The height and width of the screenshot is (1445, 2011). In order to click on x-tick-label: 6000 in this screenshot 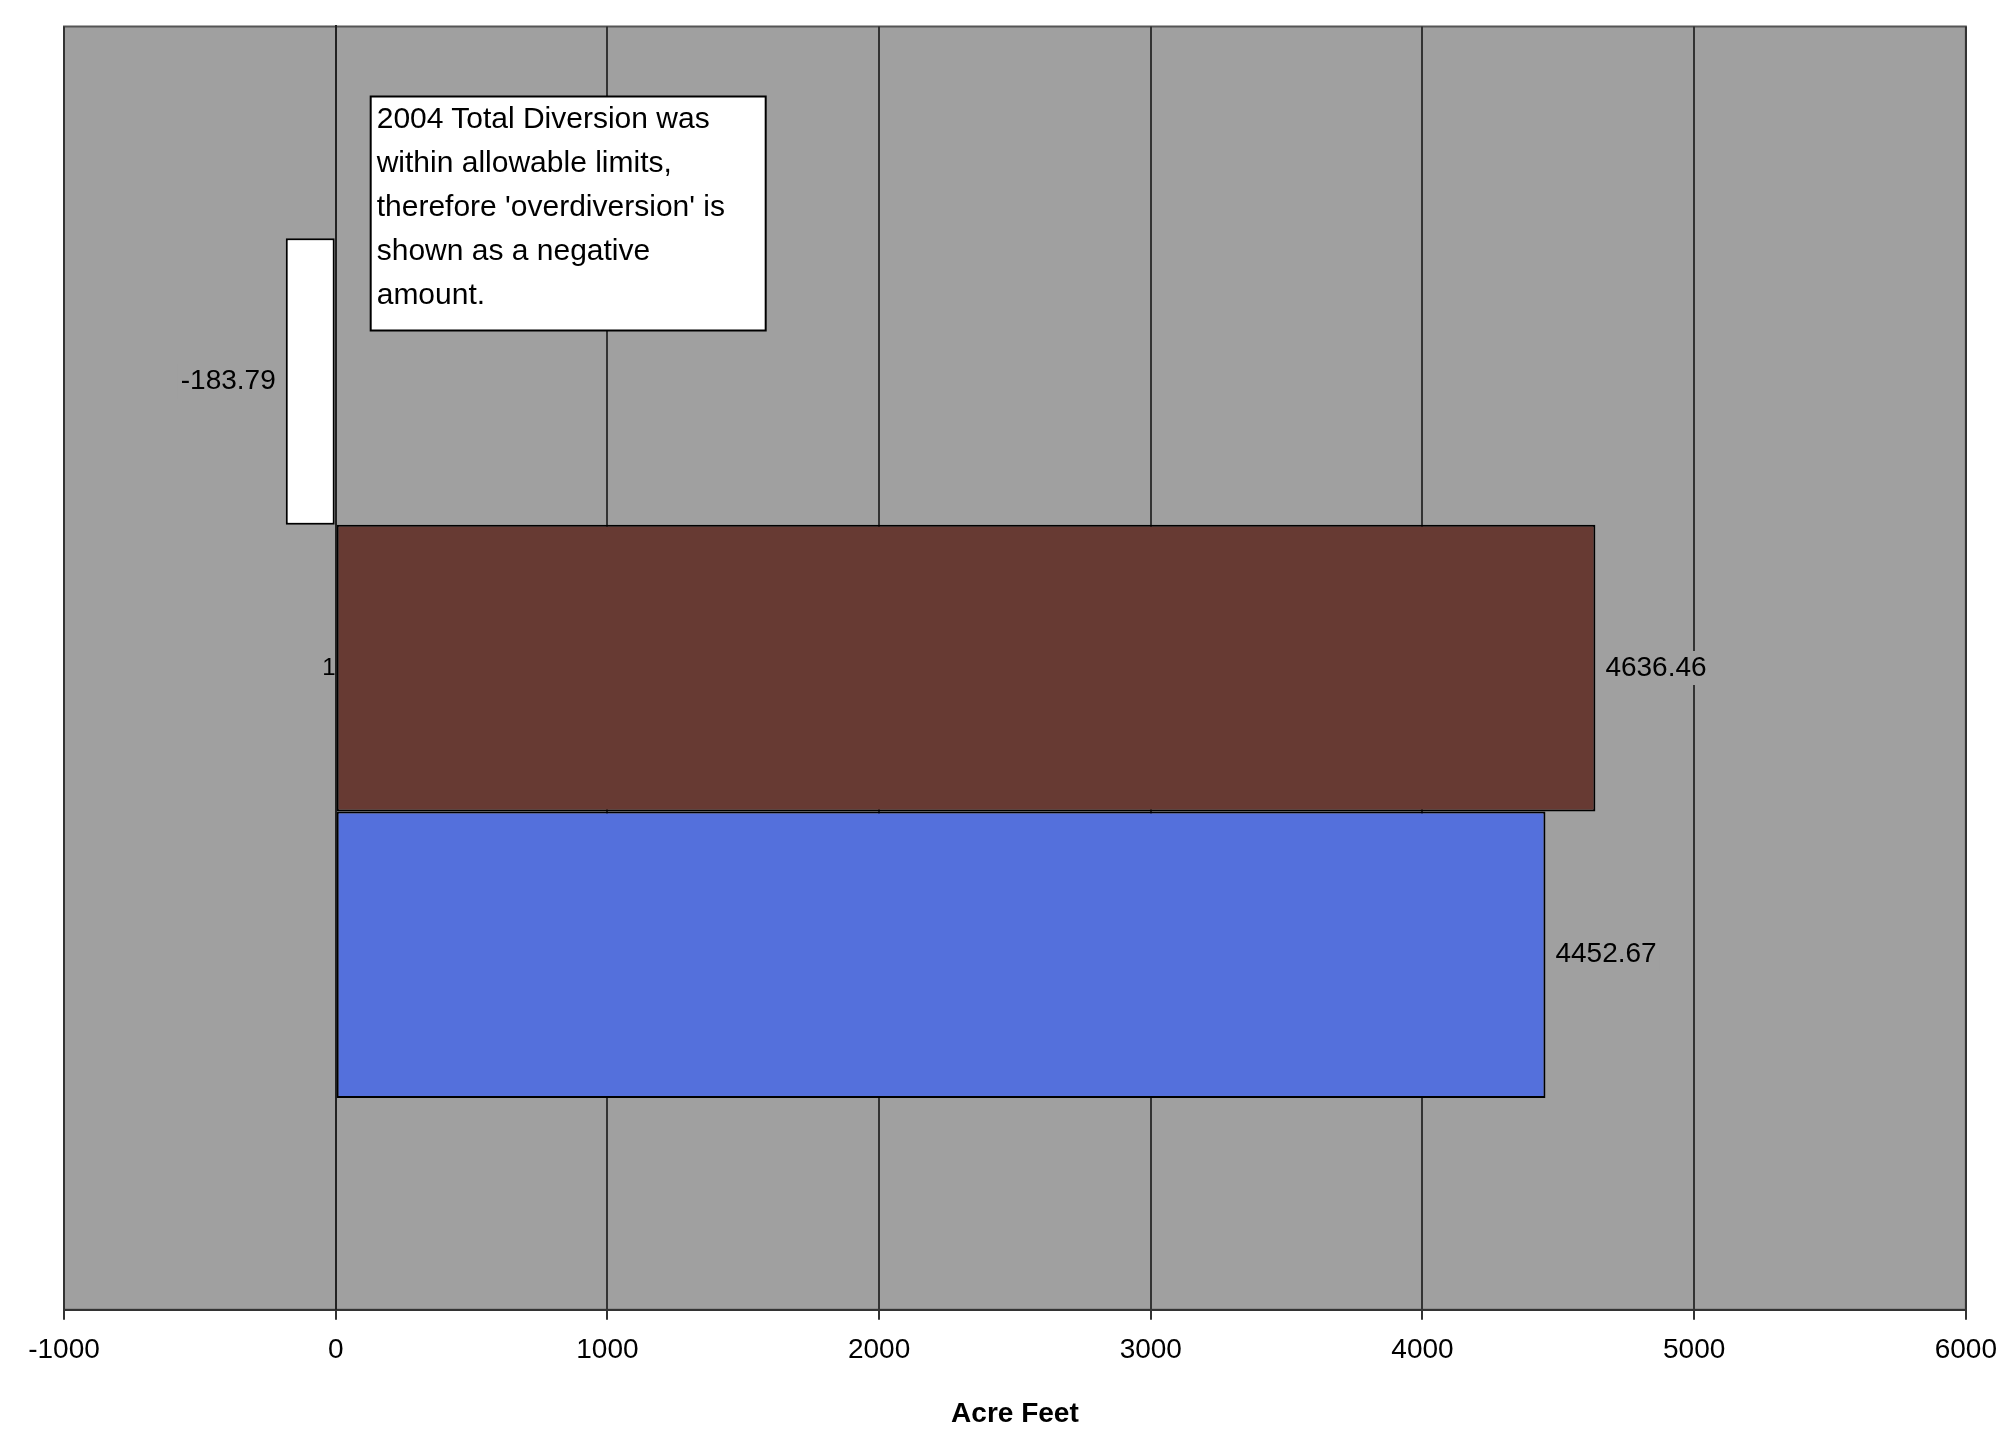, I will do `click(1965, 1349)`.